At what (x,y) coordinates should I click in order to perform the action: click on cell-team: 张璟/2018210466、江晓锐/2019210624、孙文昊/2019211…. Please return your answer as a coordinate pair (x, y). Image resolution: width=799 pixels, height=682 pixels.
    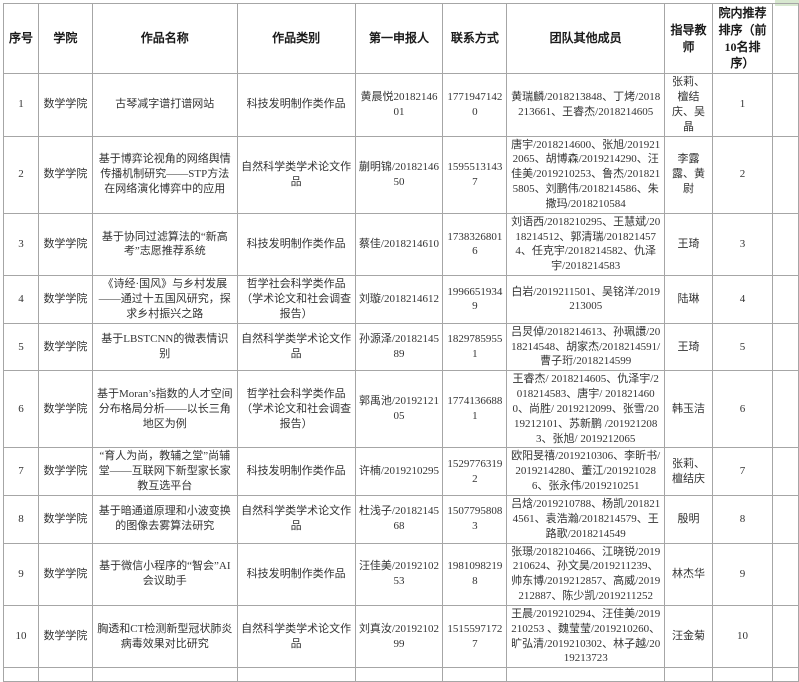
    Looking at the image, I should click on (586, 574).